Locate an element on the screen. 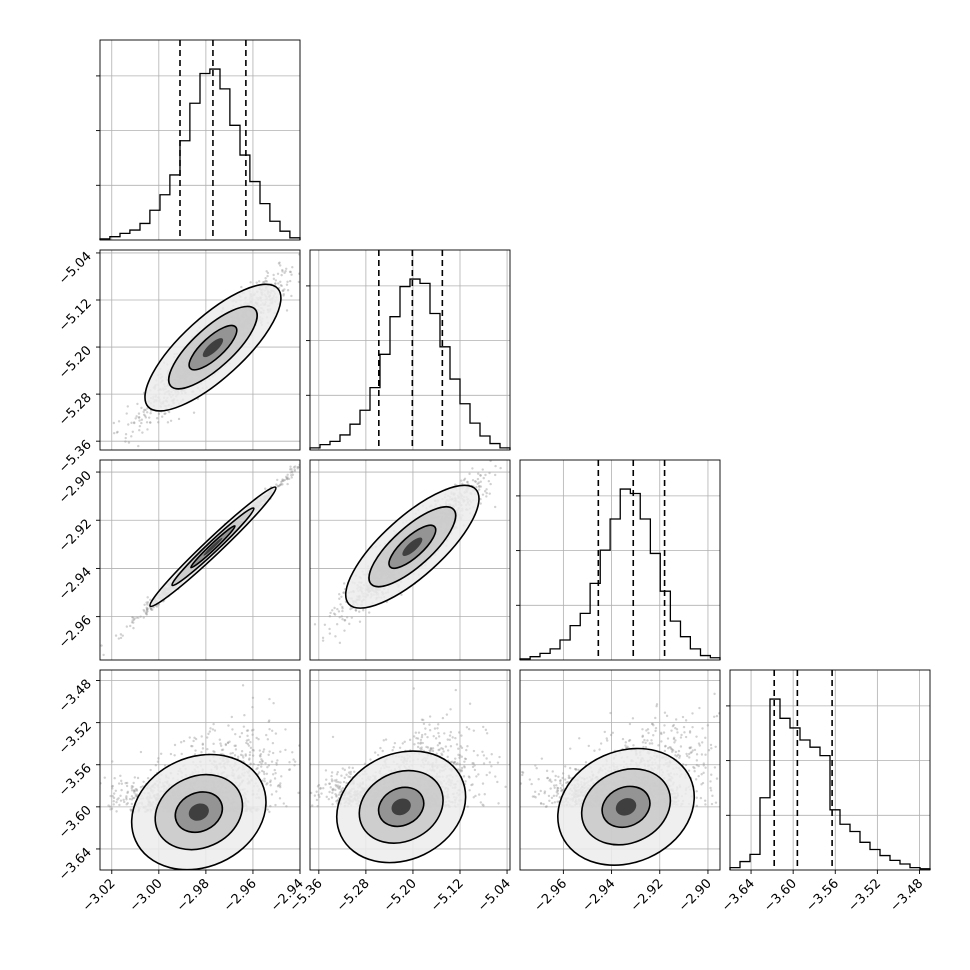 The width and height of the screenshot is (970, 970). panel-frame is located at coordinates (200, 560).